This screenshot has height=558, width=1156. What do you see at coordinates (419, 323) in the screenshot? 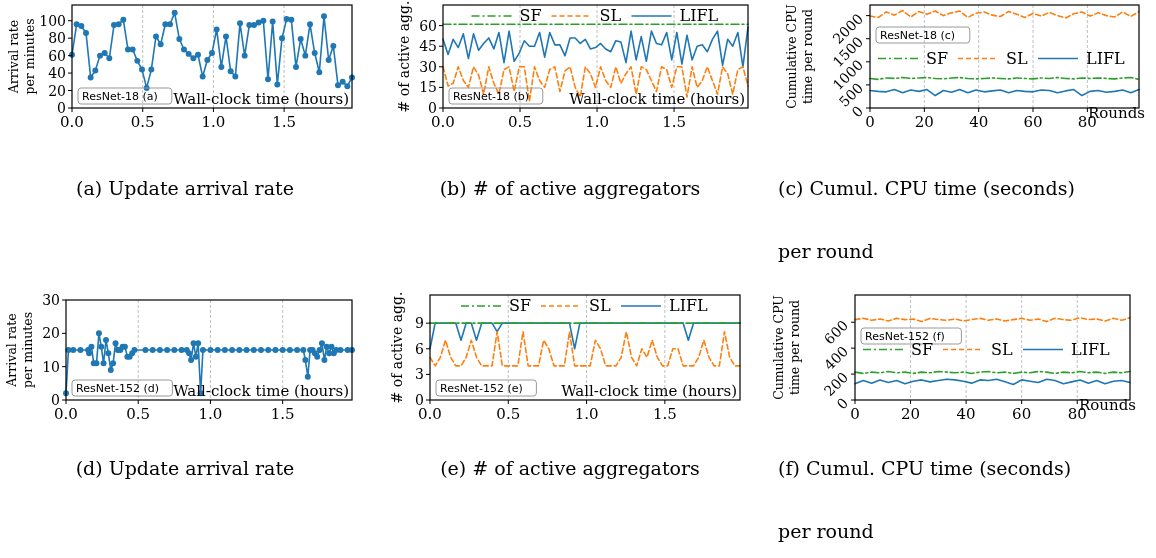
I see `y-tick-label: 9` at bounding box center [419, 323].